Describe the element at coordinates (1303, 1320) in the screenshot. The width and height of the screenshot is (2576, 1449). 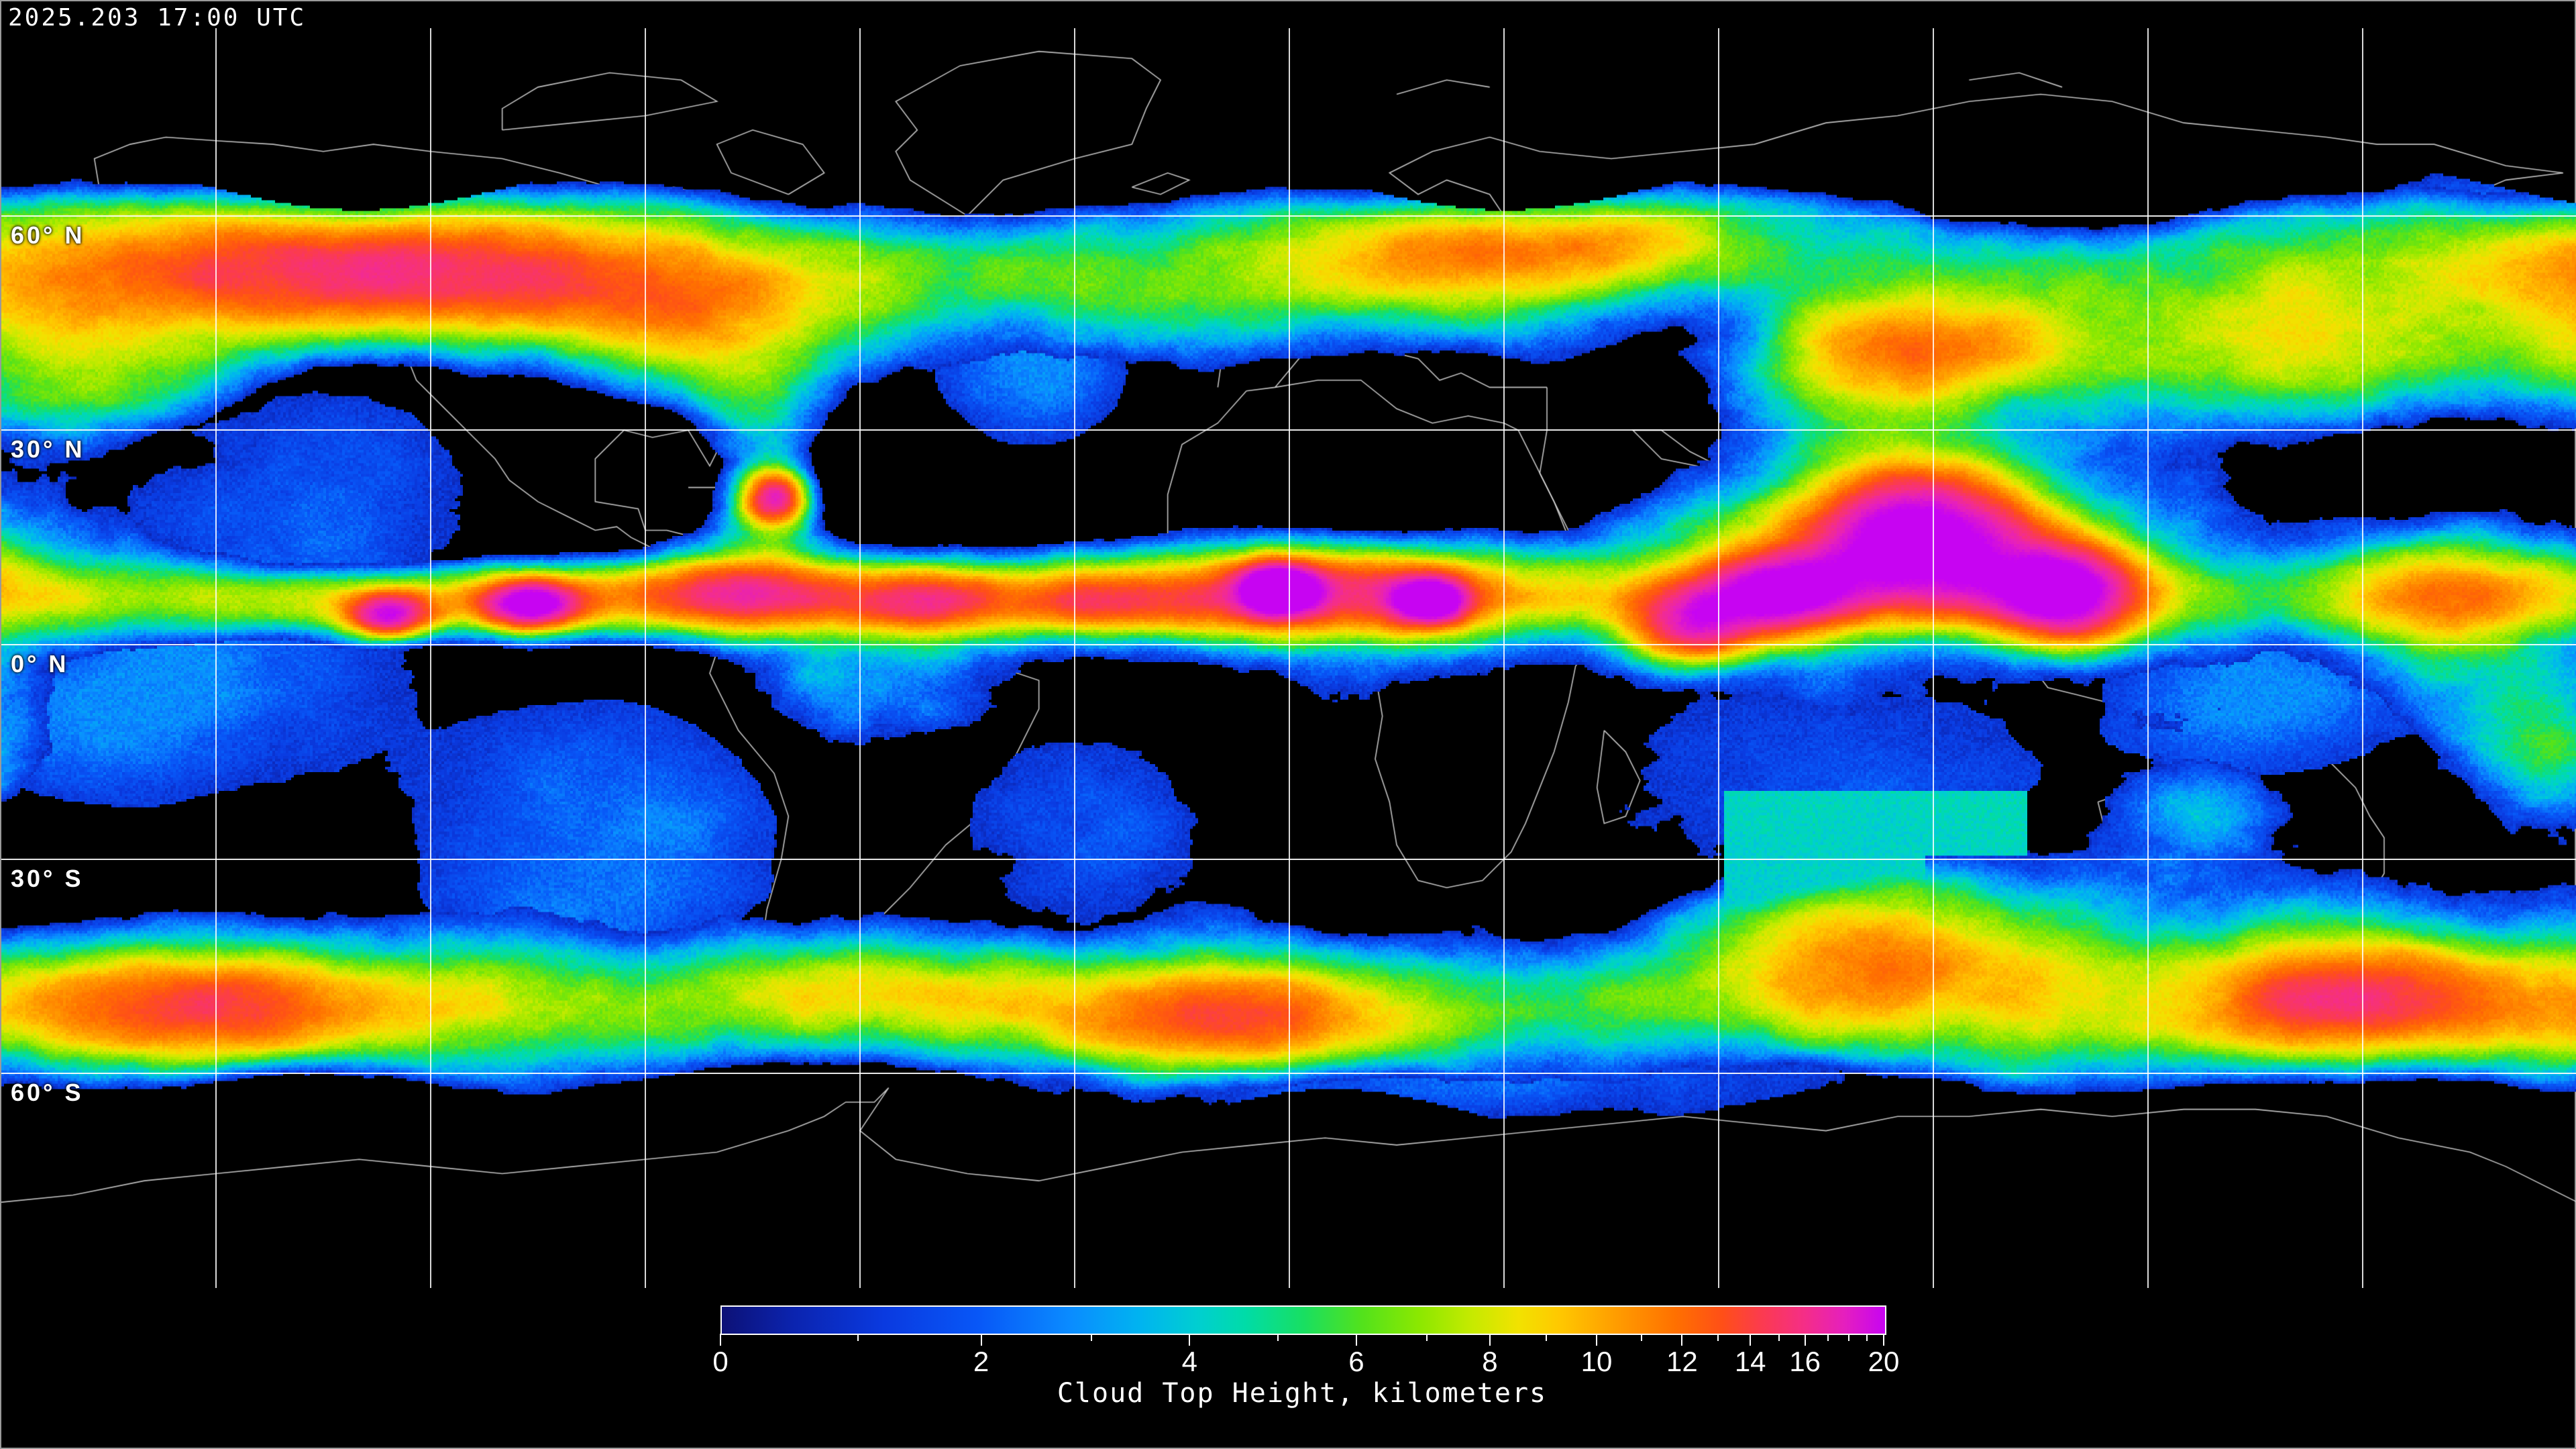
I see `colorbar-gradient` at that location.